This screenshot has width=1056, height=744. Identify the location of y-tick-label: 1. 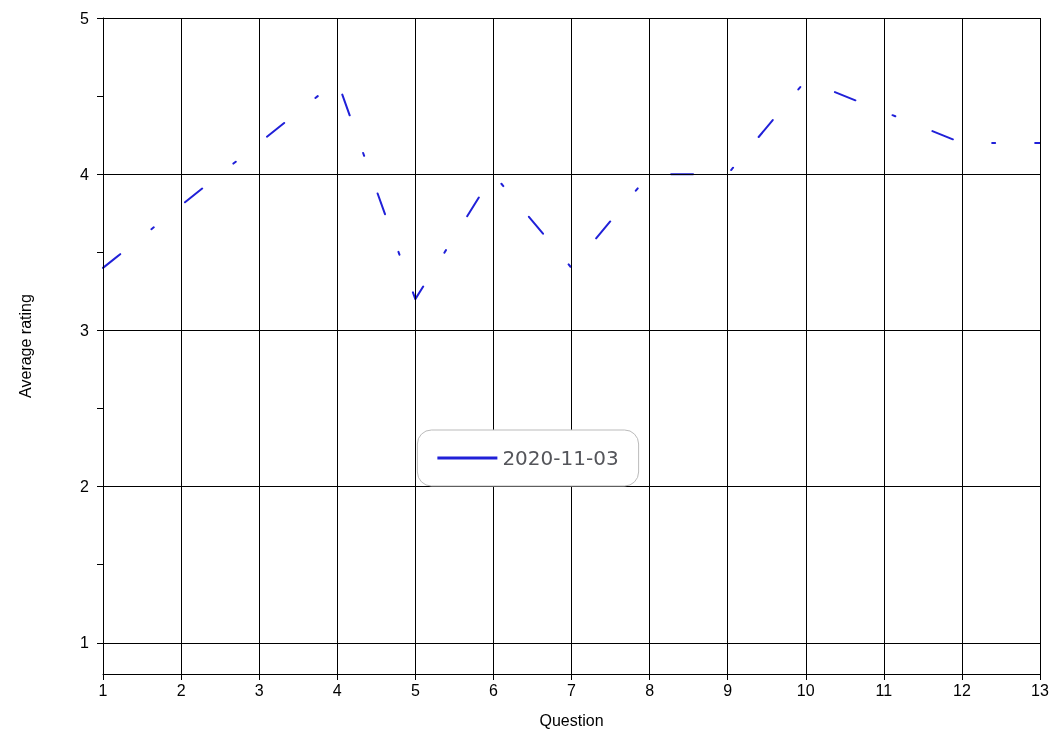
(85, 643).